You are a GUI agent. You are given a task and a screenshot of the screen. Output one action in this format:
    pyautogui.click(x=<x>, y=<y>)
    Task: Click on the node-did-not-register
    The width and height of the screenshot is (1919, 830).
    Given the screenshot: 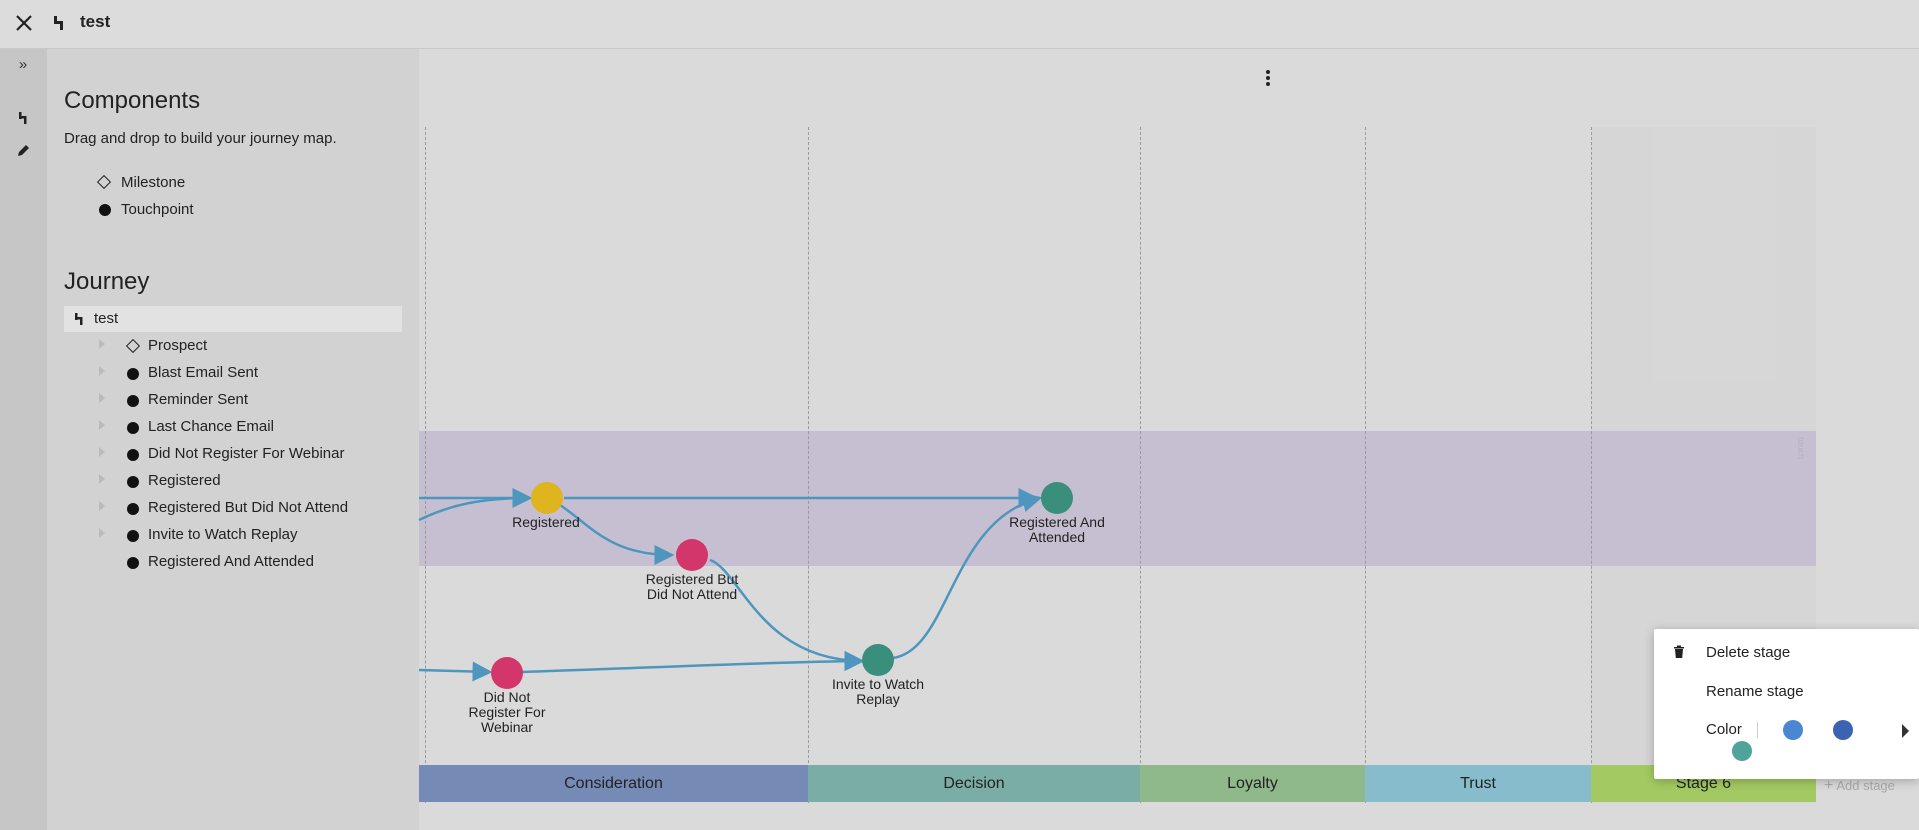 What is the action you would take?
    pyautogui.click(x=507, y=673)
    